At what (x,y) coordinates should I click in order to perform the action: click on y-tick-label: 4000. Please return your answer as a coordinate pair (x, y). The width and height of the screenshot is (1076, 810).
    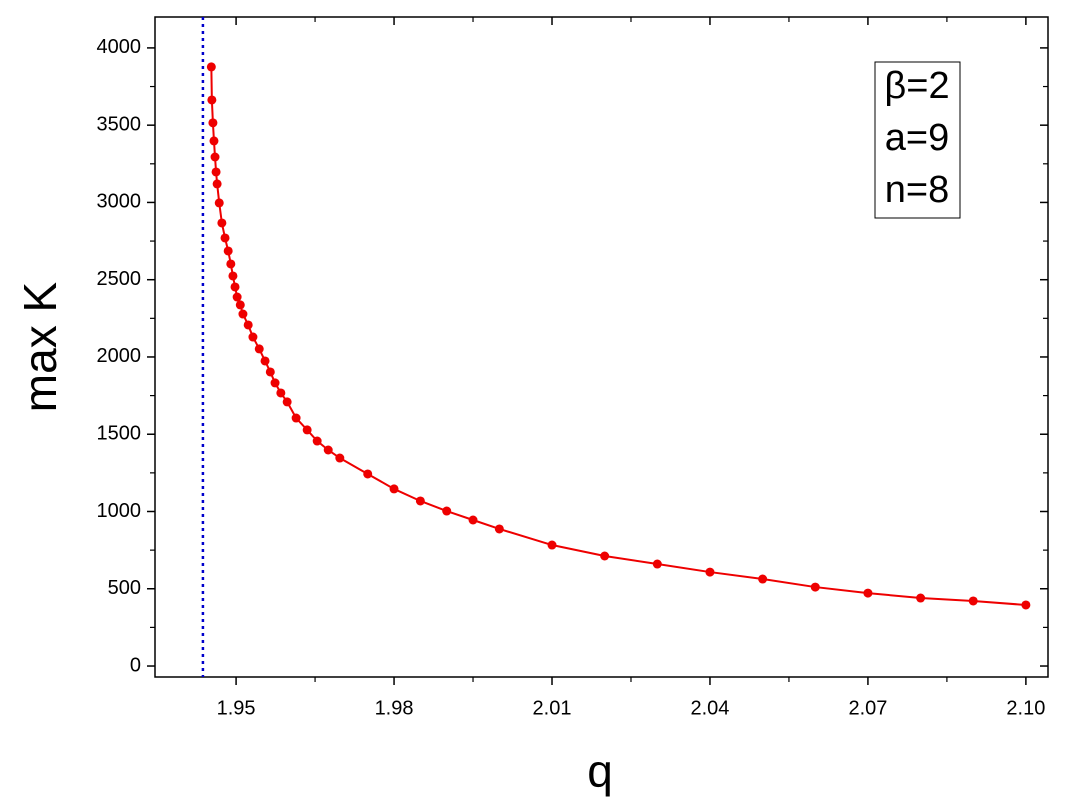
    Looking at the image, I should click on (119, 47).